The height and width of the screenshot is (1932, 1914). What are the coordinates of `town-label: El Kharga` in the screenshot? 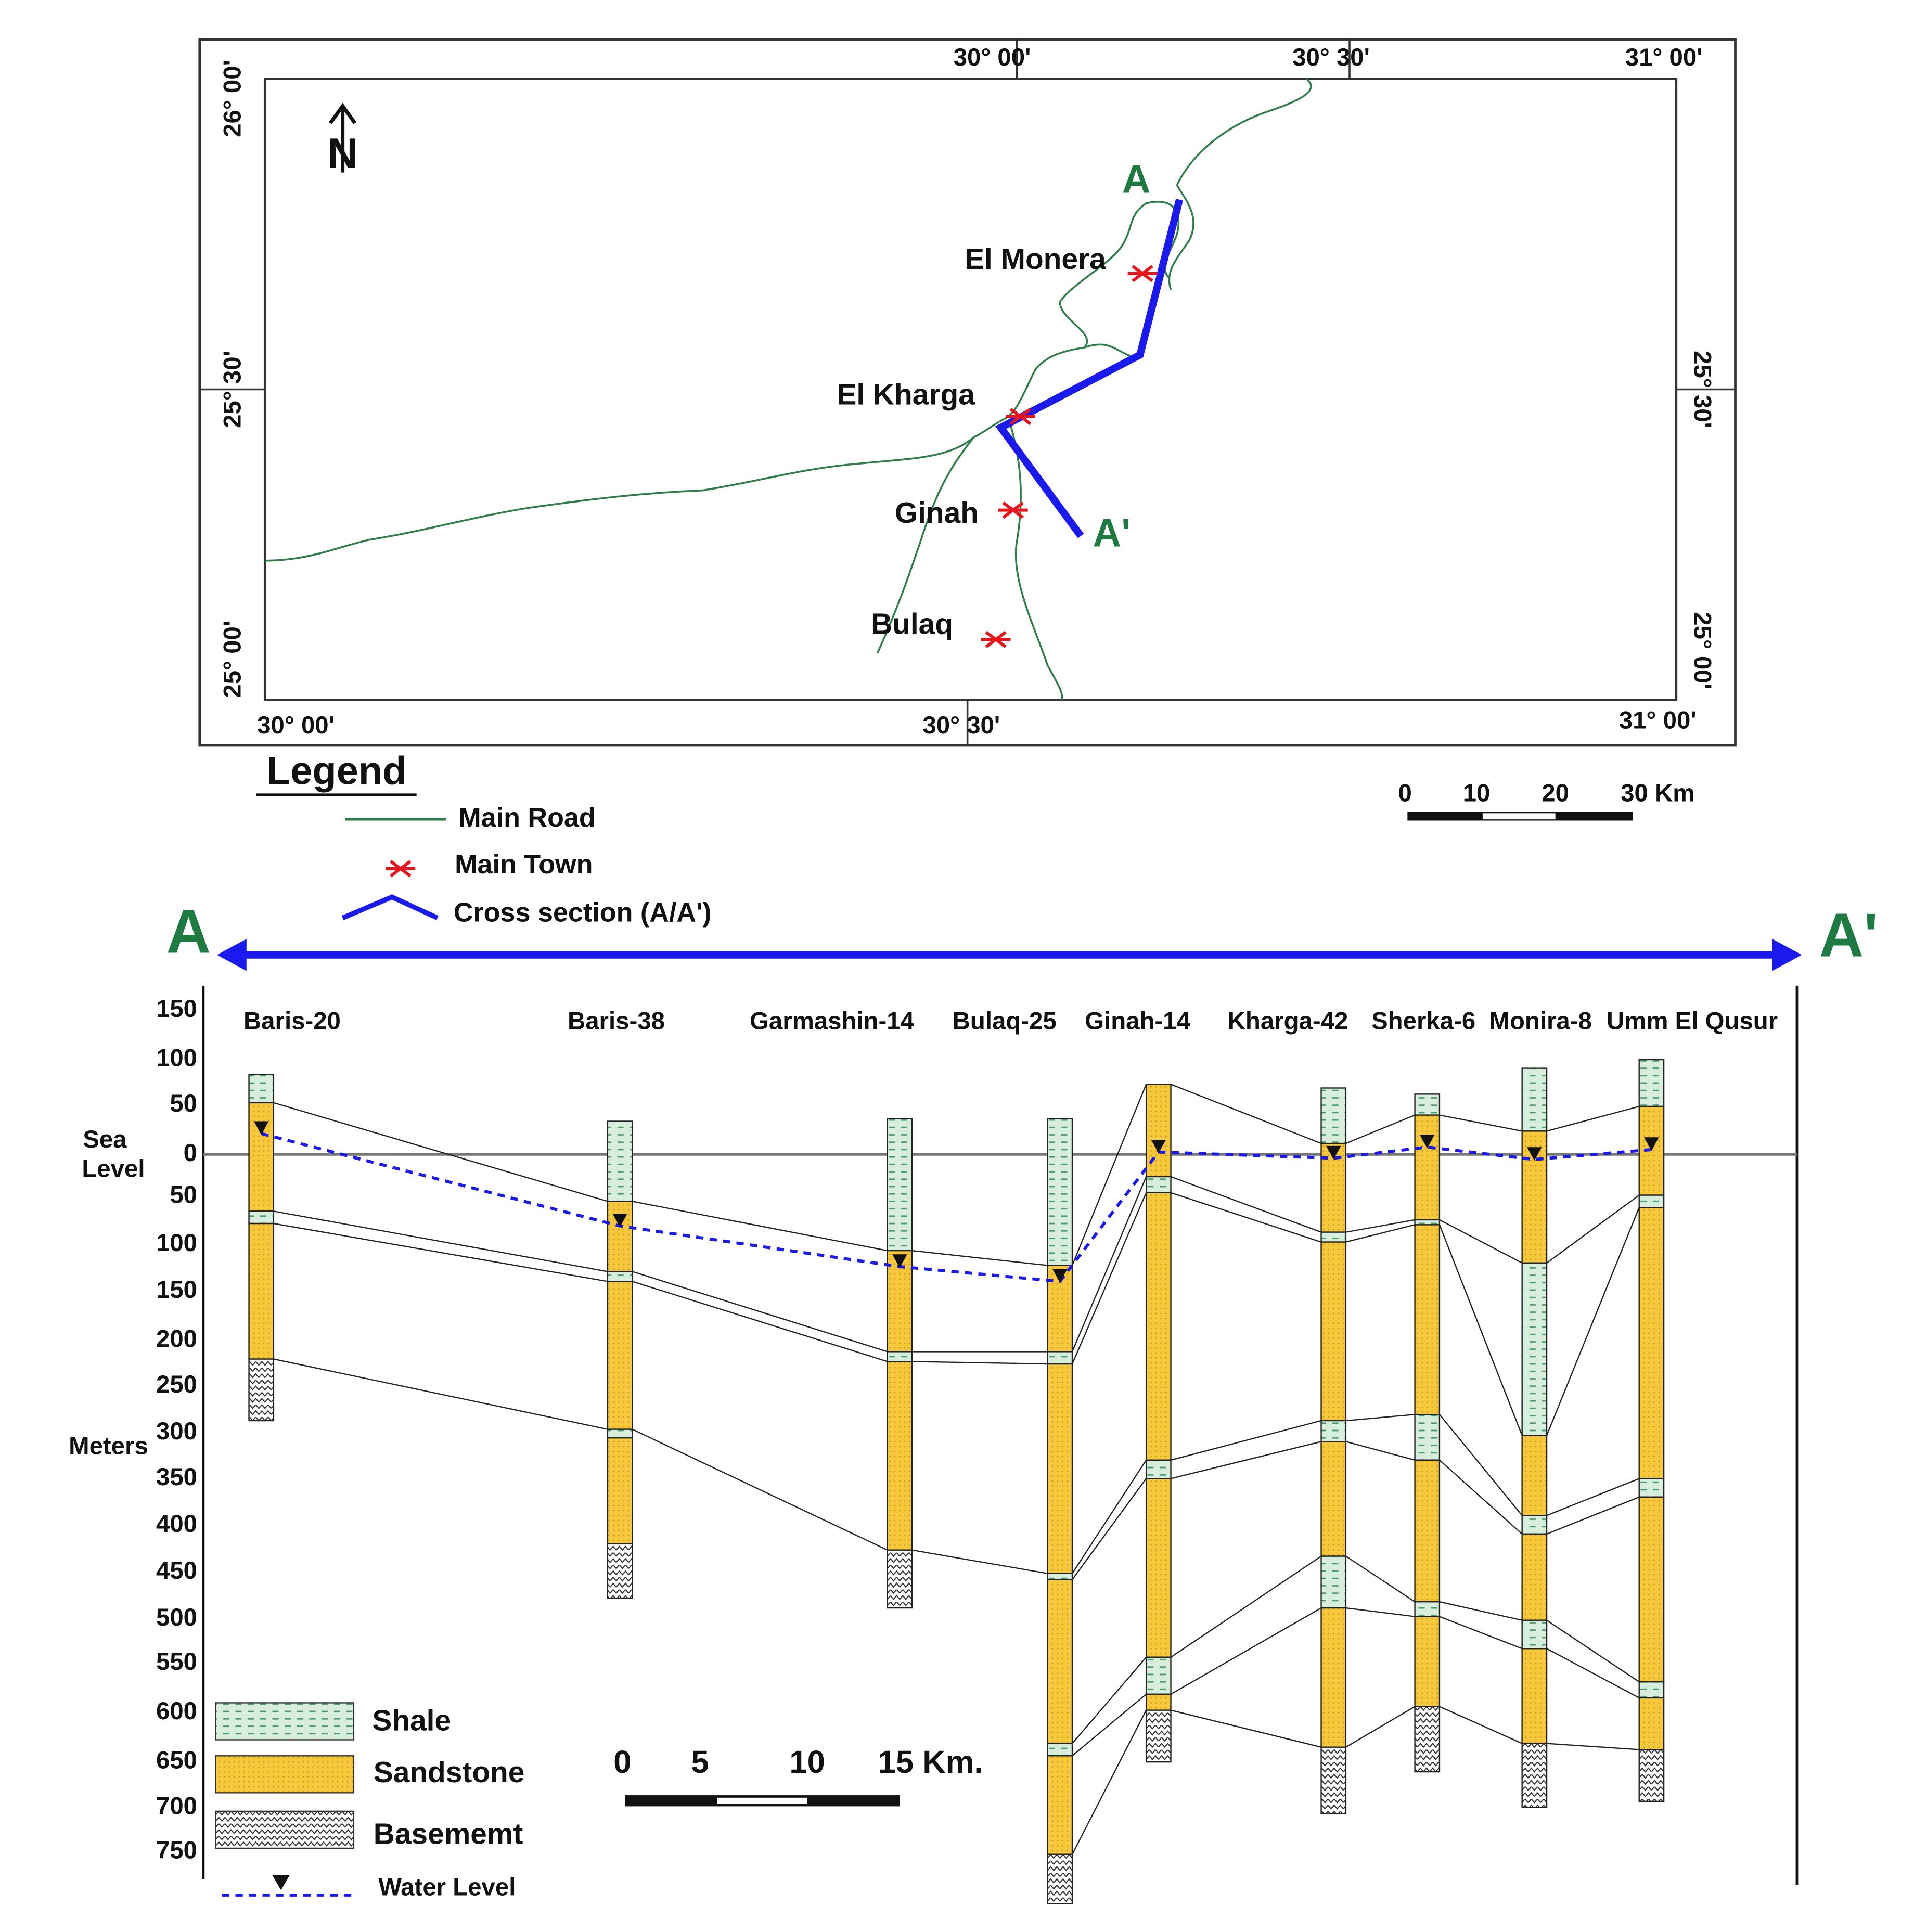 It's located at (906, 395).